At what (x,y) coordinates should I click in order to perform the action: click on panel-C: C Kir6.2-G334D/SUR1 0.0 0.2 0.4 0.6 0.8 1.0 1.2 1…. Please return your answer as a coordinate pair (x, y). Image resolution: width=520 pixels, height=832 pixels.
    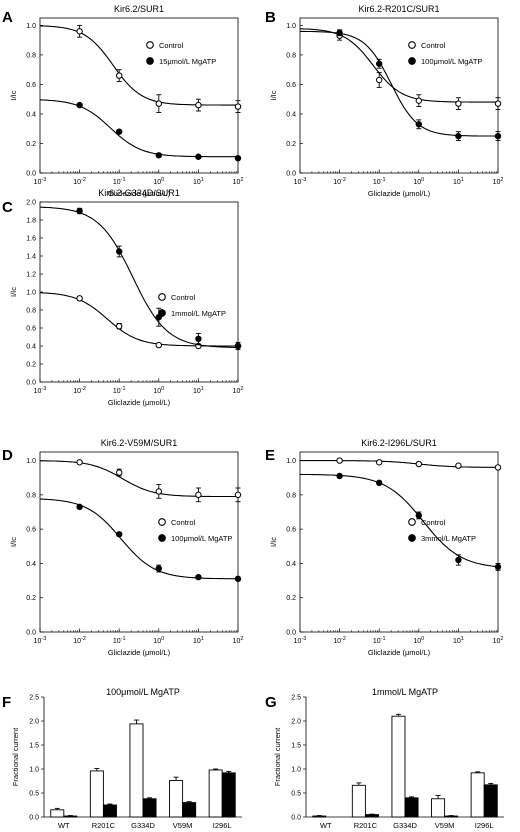
    Looking at the image, I should click on (122, 297).